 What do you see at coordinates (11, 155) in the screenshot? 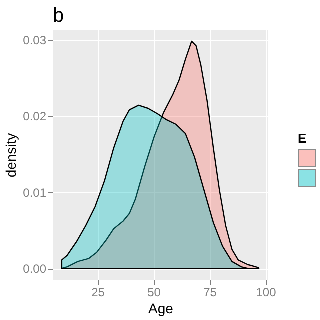
I see `y-axis-title: density` at bounding box center [11, 155].